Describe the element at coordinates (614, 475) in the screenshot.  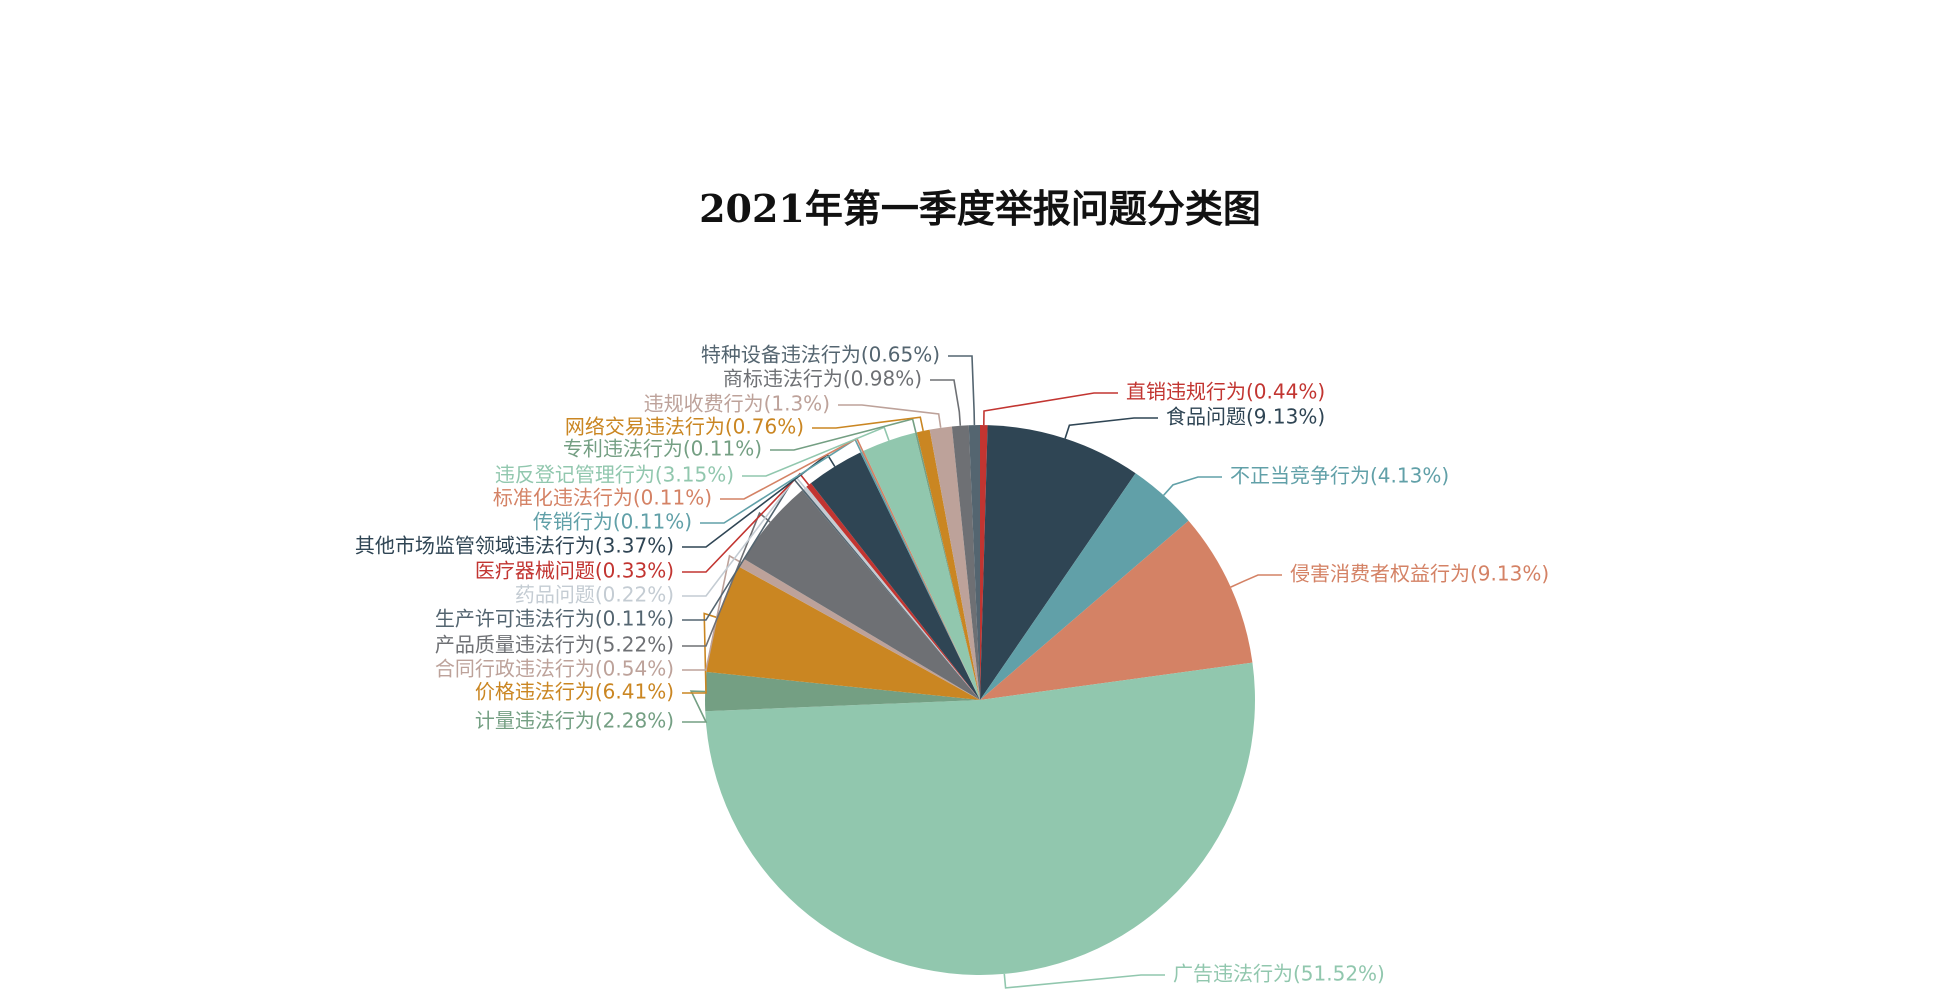
I see `slice-label: 违反登记管理行为(3.15%)` at that location.